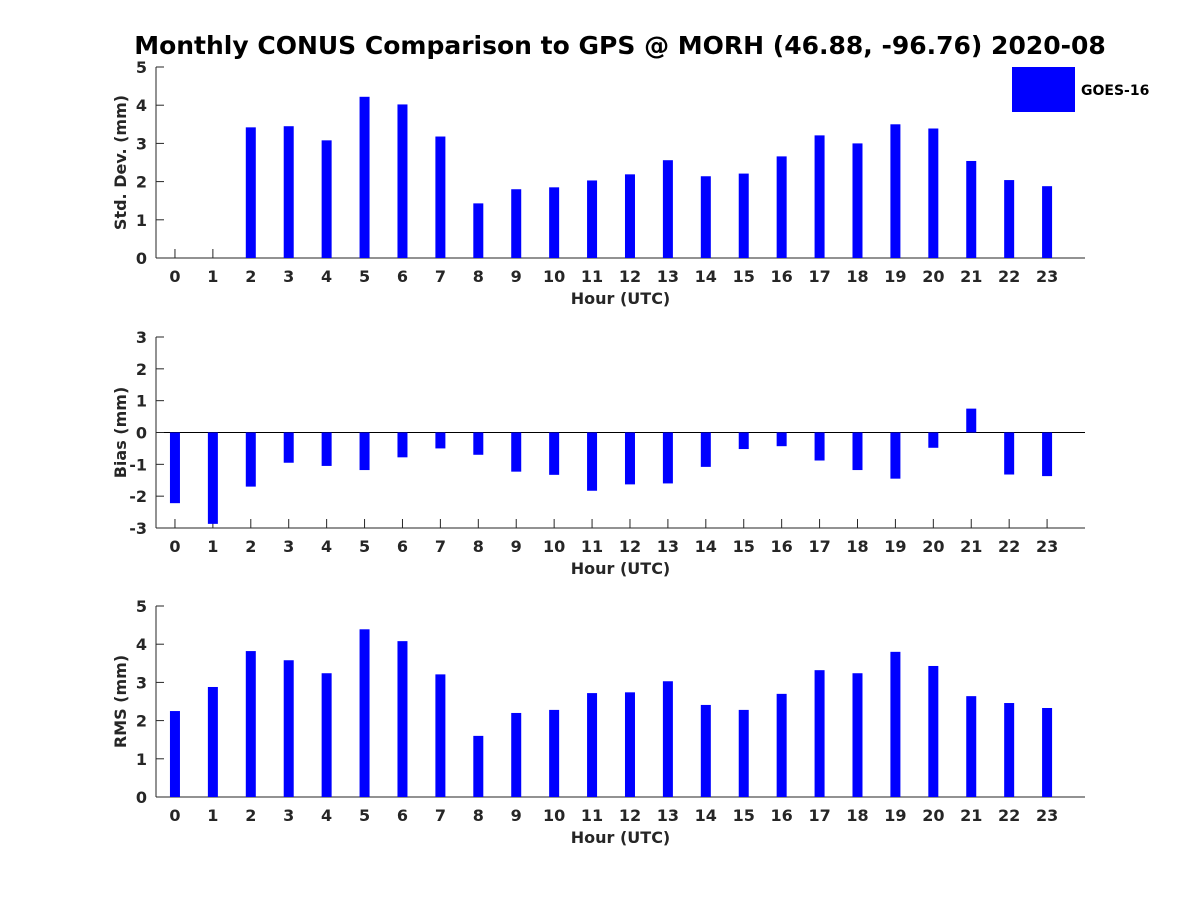  I want to click on std-dev-mm-x-tick-label: 16, so click(782, 276).